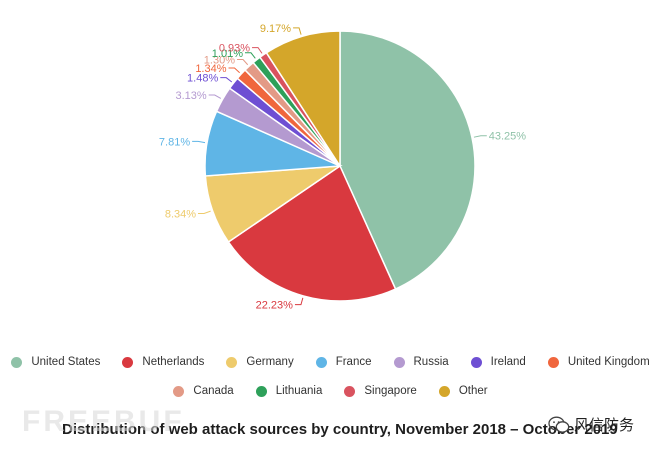 The width and height of the screenshot is (661, 453). What do you see at coordinates (191, 96) in the screenshot?
I see `slice-value-label: 3.13%` at bounding box center [191, 96].